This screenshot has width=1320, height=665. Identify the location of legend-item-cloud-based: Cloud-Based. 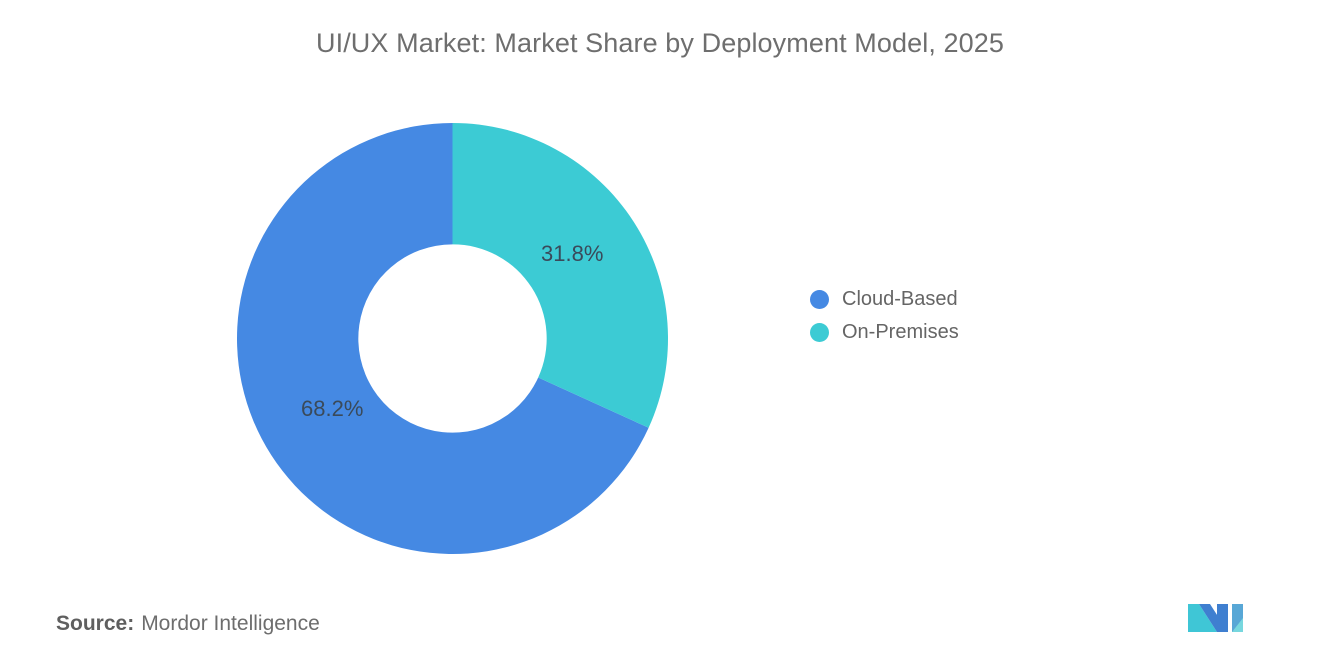
(884, 299).